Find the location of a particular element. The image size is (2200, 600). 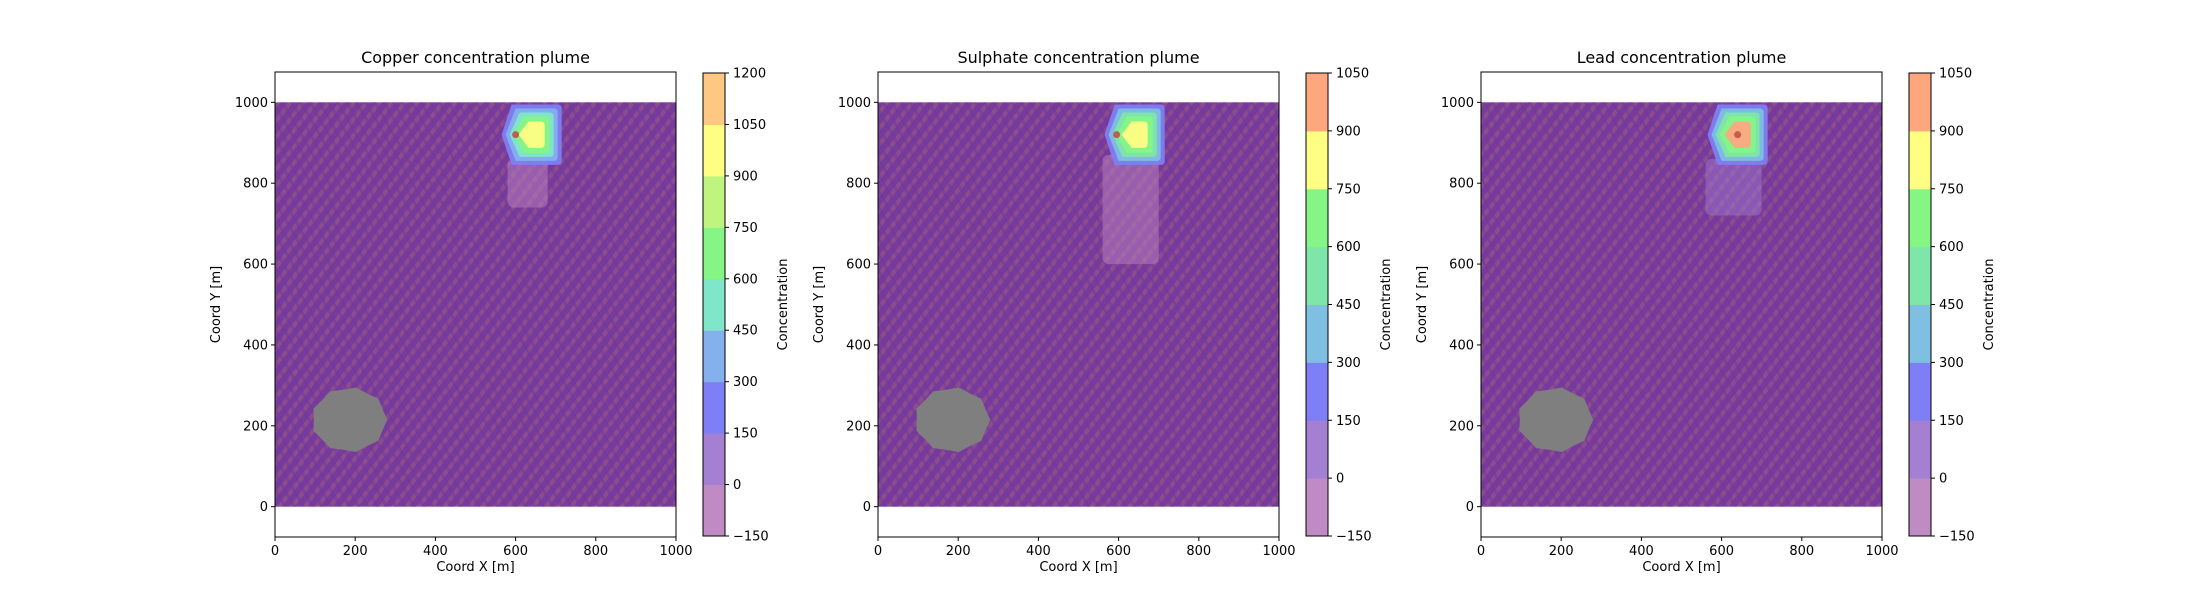

colorbar-tick-label: 1200 is located at coordinates (749, 74).